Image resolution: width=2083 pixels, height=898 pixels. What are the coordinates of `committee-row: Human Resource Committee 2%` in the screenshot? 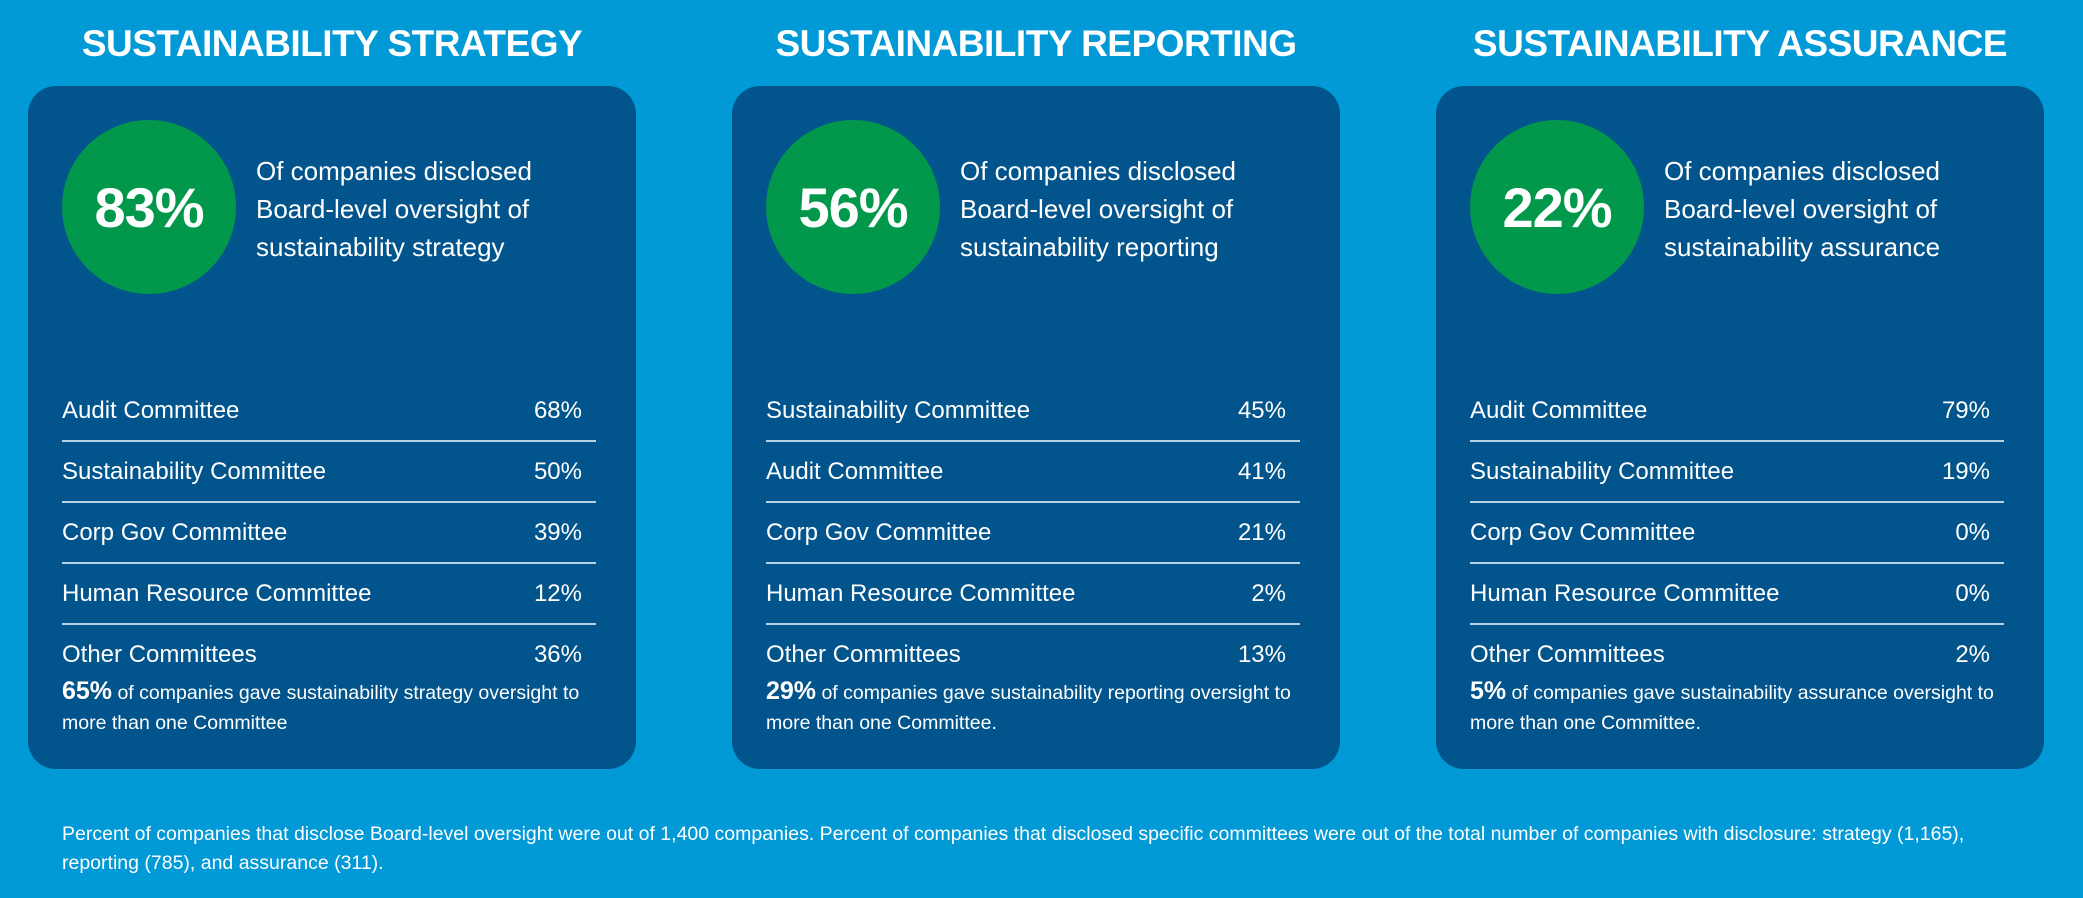 It's located at (1033, 594).